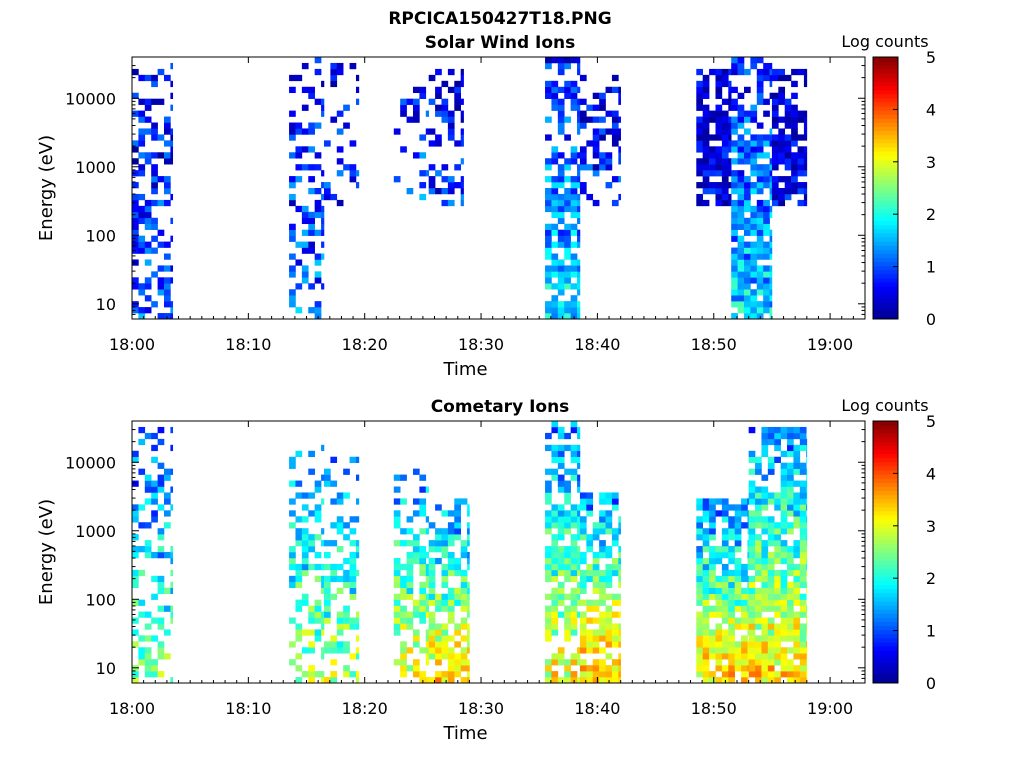 Image resolution: width=1024 pixels, height=768 pixels. I want to click on colorbar-frame, so click(885, 188).